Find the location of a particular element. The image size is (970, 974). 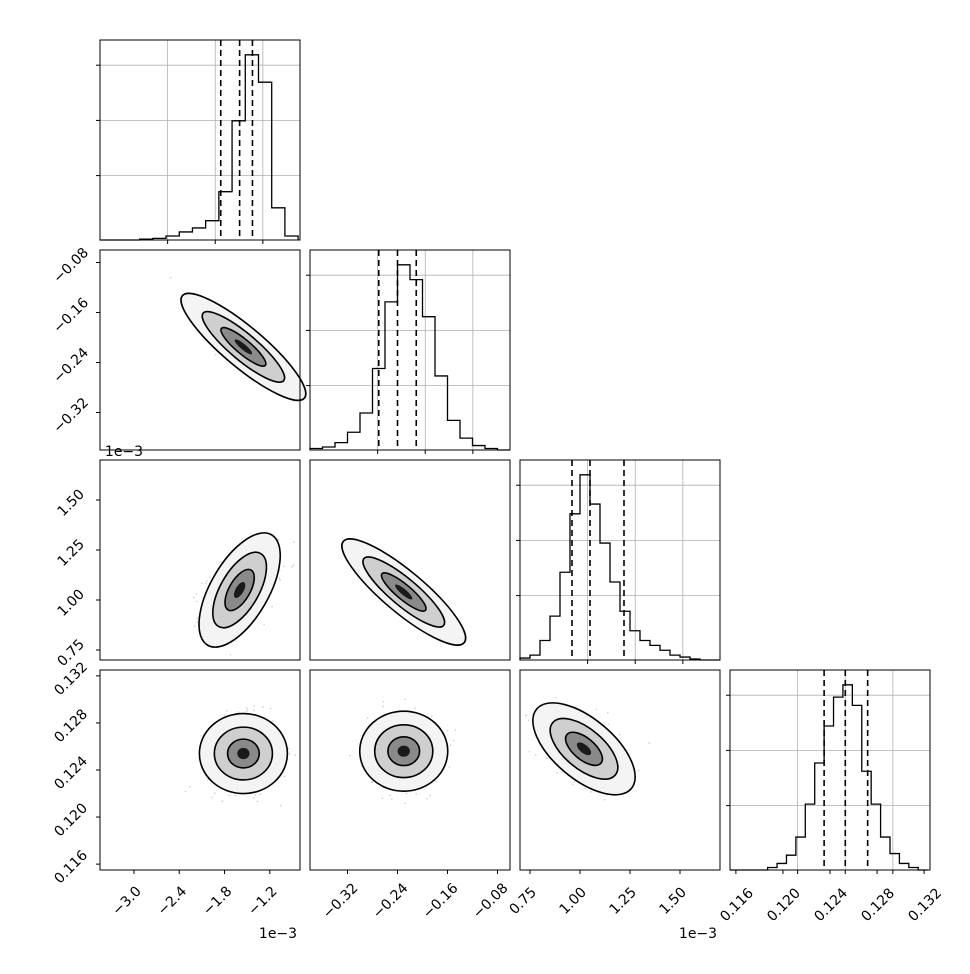

p21-frame is located at coordinates (410, 560).